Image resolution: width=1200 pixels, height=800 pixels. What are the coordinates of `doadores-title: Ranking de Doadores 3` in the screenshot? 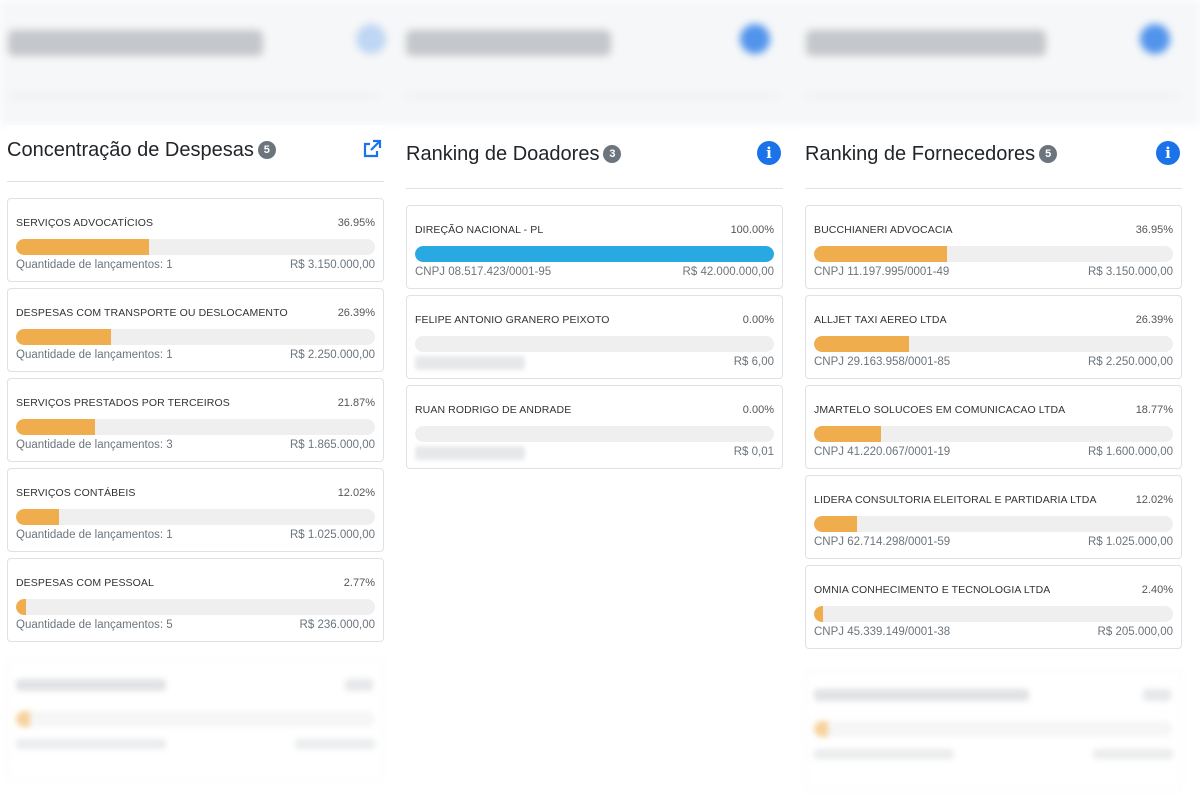 It's located at (514, 154).